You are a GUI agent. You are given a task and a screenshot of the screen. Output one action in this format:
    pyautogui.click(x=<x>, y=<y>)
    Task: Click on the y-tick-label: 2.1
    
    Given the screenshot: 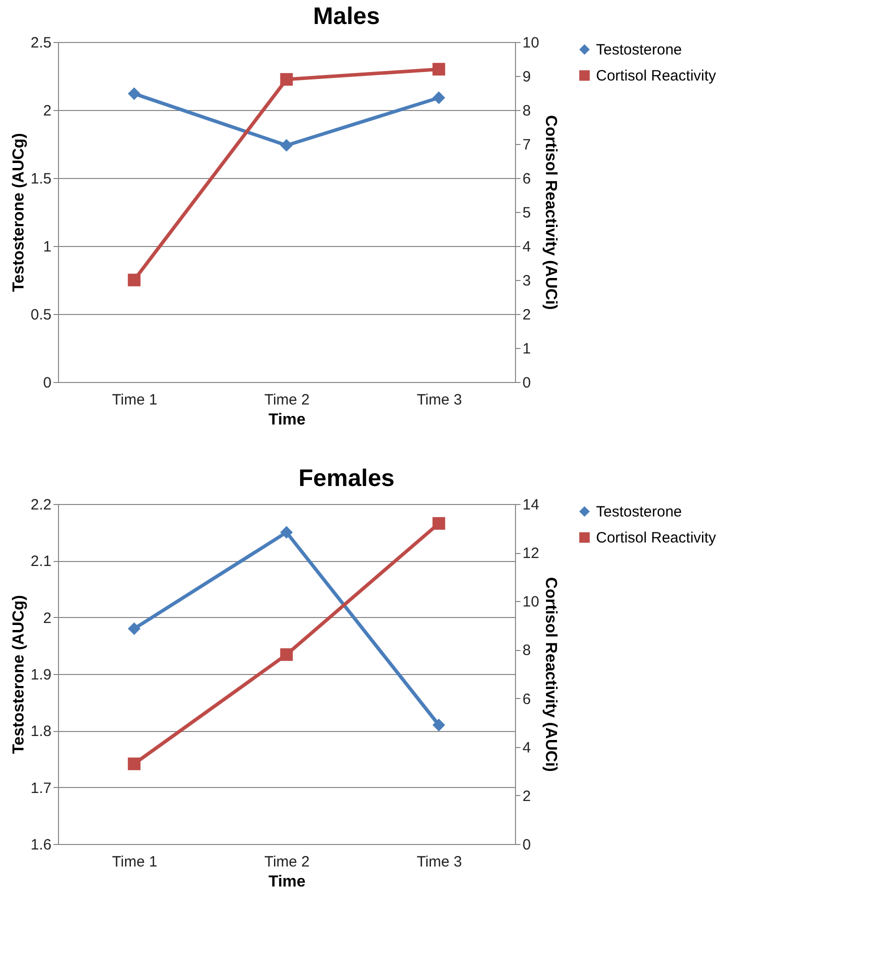 What is the action you would take?
    pyautogui.click(x=41, y=561)
    